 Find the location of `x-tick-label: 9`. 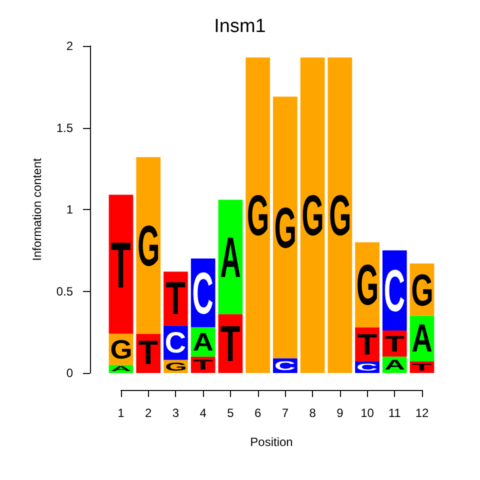

x-tick-label: 9 is located at coordinates (340, 413).